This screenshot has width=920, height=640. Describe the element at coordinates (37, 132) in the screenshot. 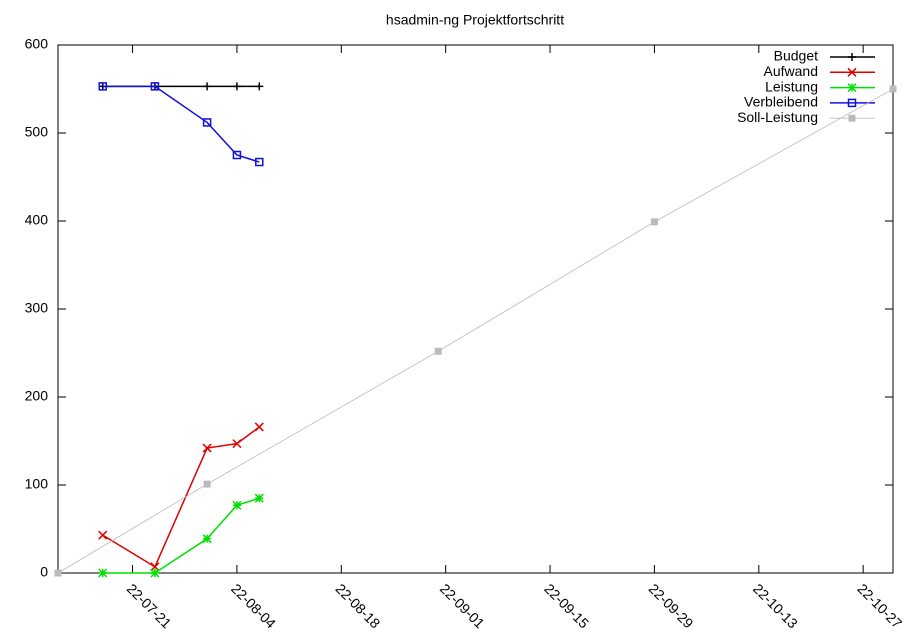

I see `y-tick-label: 500` at that location.